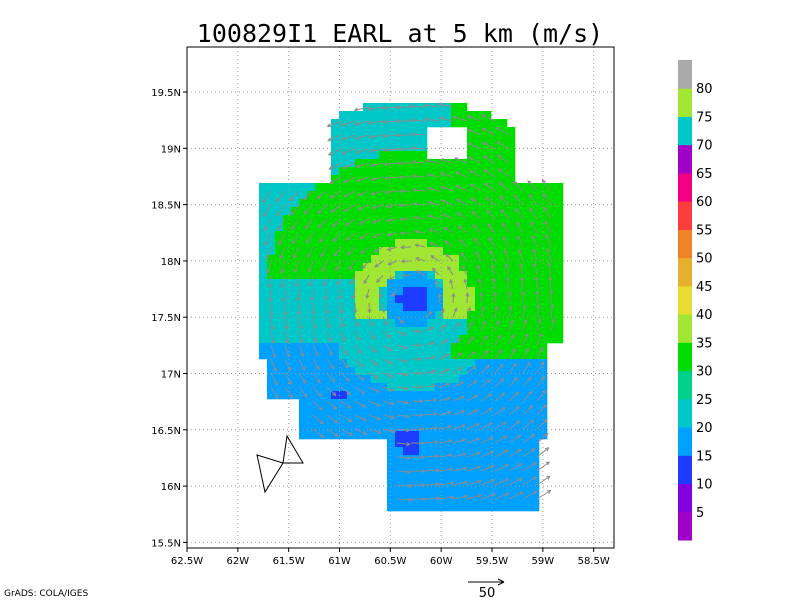 This screenshot has height=600, width=800. What do you see at coordinates (704, 428) in the screenshot?
I see `colorbar-label: 20` at bounding box center [704, 428].